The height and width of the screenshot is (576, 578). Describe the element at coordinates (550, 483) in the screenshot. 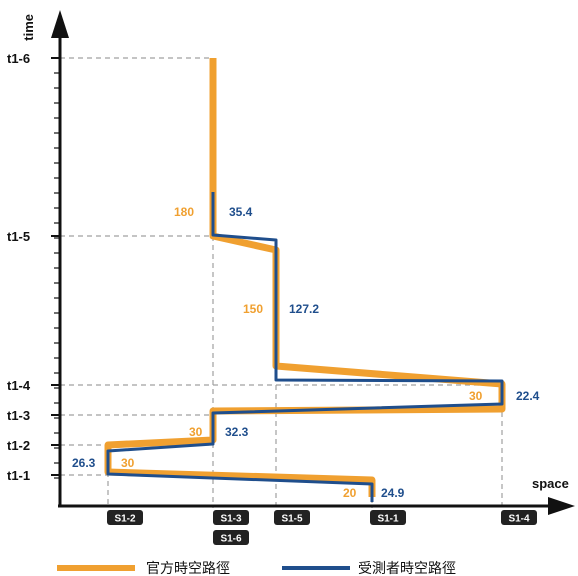

I see `x-axis-title: space` at that location.